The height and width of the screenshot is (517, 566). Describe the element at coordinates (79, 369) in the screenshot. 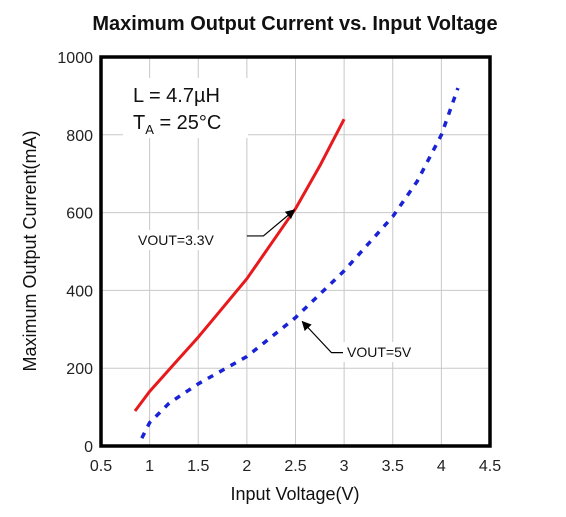

I see `y-tick-label: 200` at that location.